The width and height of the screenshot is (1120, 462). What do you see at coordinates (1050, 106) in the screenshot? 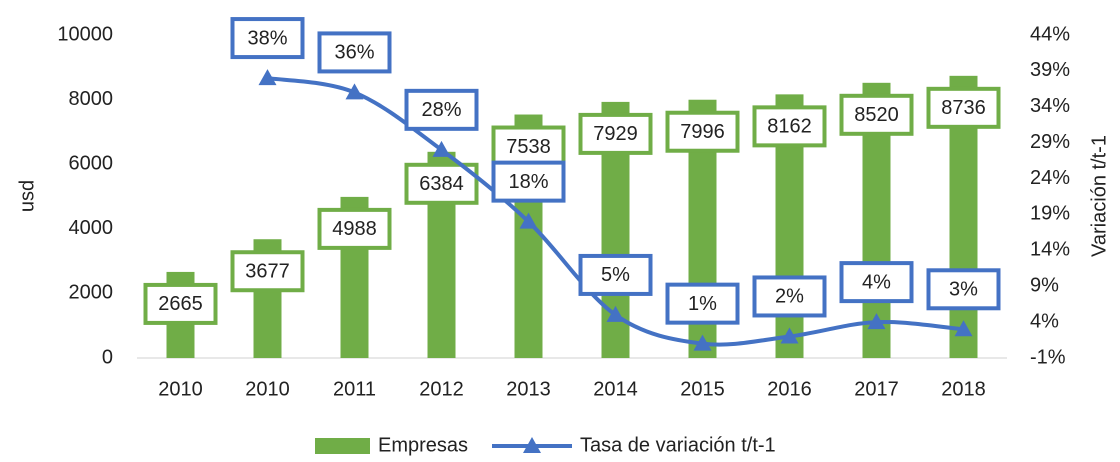
I see `y2-tick-label: 34%` at bounding box center [1050, 106].